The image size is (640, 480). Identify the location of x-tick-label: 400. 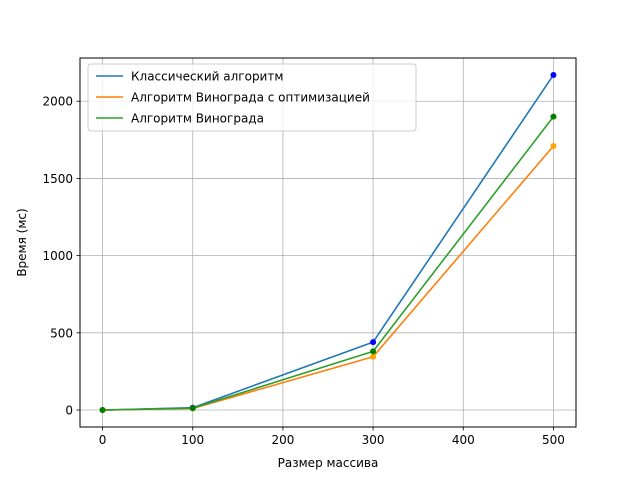
(463, 440).